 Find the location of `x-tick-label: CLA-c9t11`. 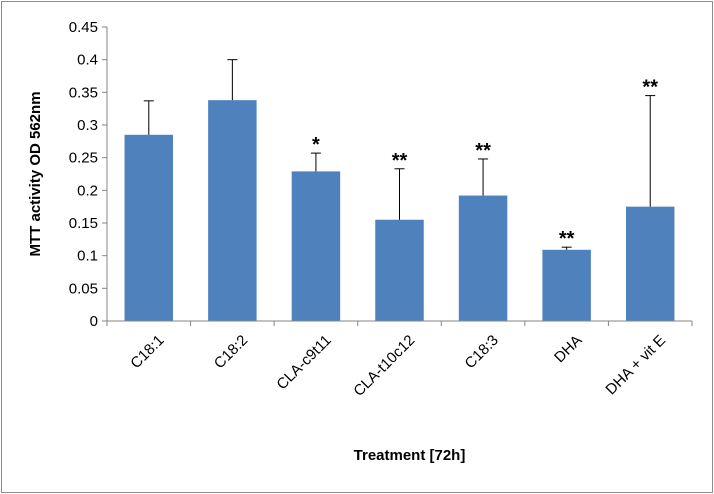

x-tick-label: CLA-c9t11 is located at coordinates (303, 362).